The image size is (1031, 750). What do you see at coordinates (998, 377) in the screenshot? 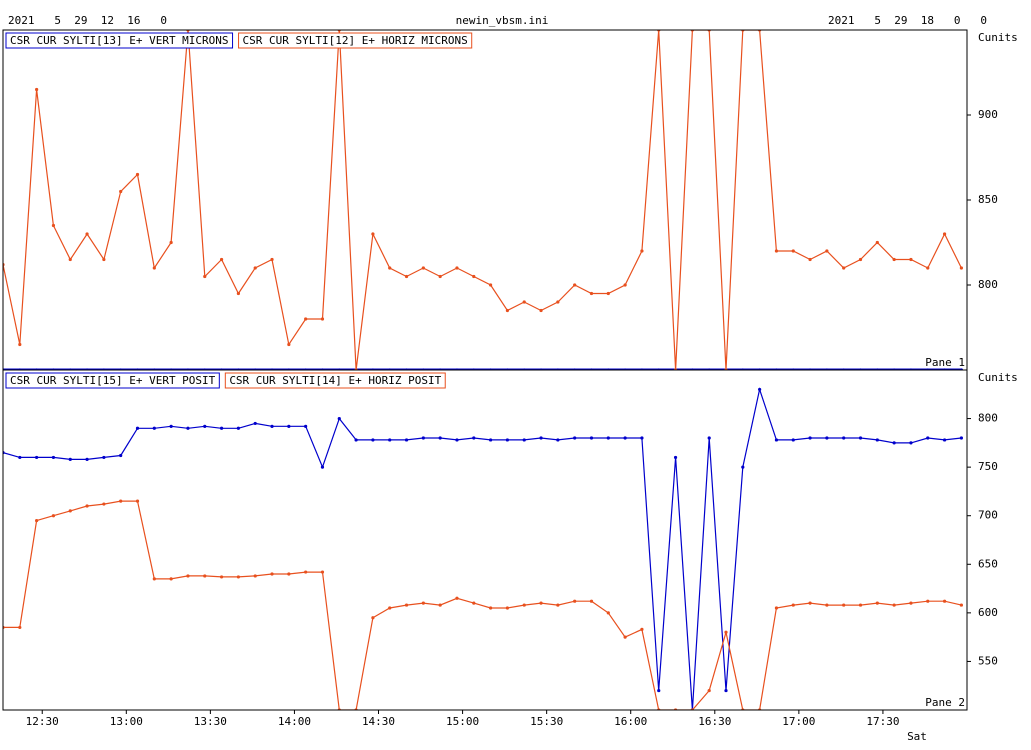
I see `unit-label: Cunits` at bounding box center [998, 377].